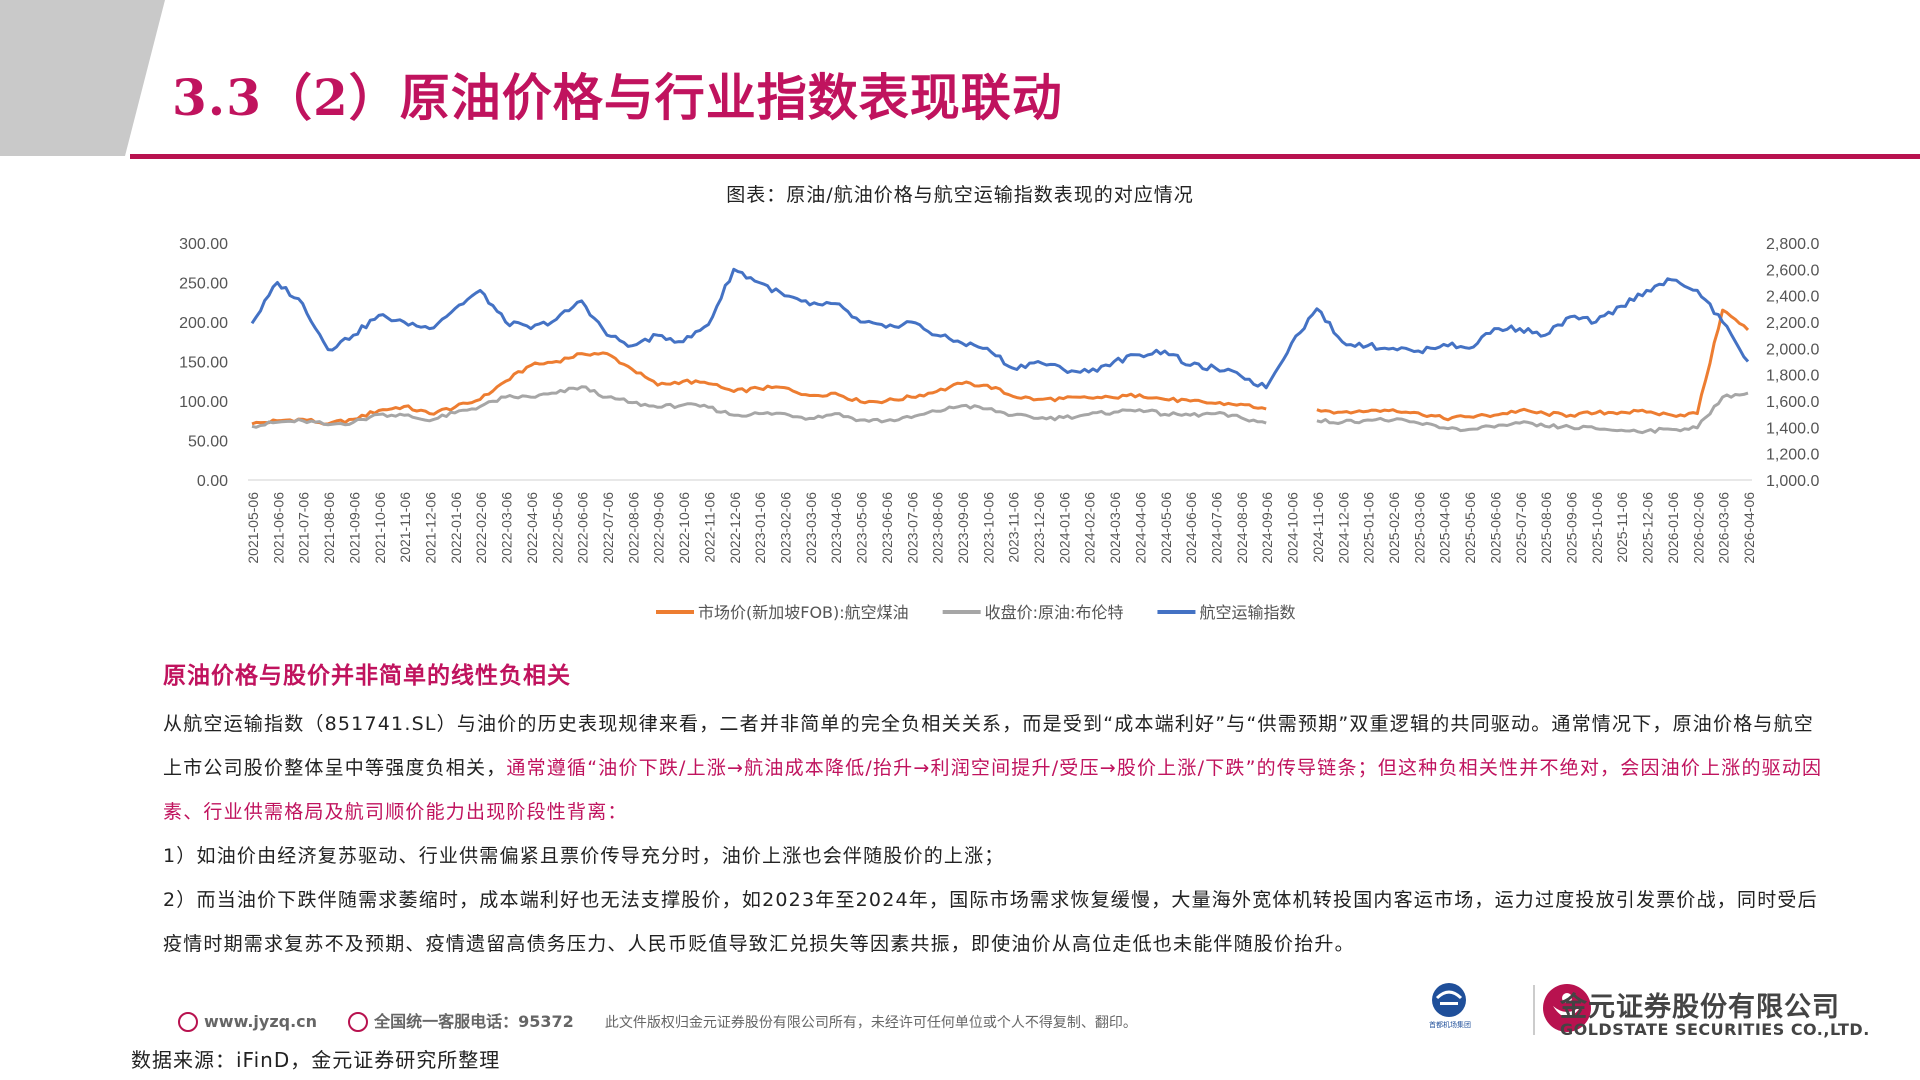 The image size is (1920, 1080). What do you see at coordinates (1242, 528) in the screenshot?
I see `x-axis-tick-label: 2024-08-06` at bounding box center [1242, 528].